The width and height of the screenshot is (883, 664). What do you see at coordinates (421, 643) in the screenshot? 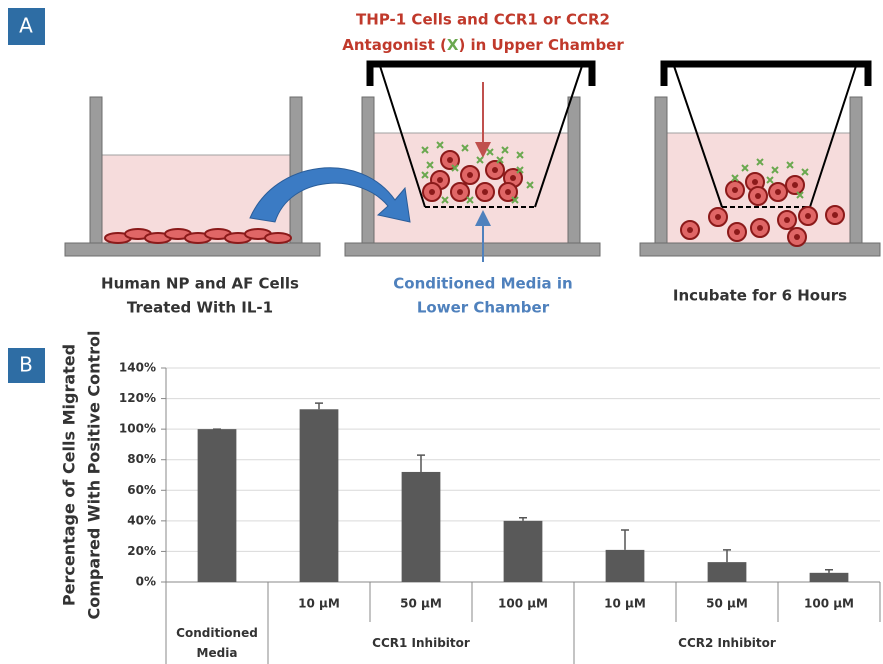
I see `group-label: CCR1 Inhibitor` at bounding box center [421, 643].